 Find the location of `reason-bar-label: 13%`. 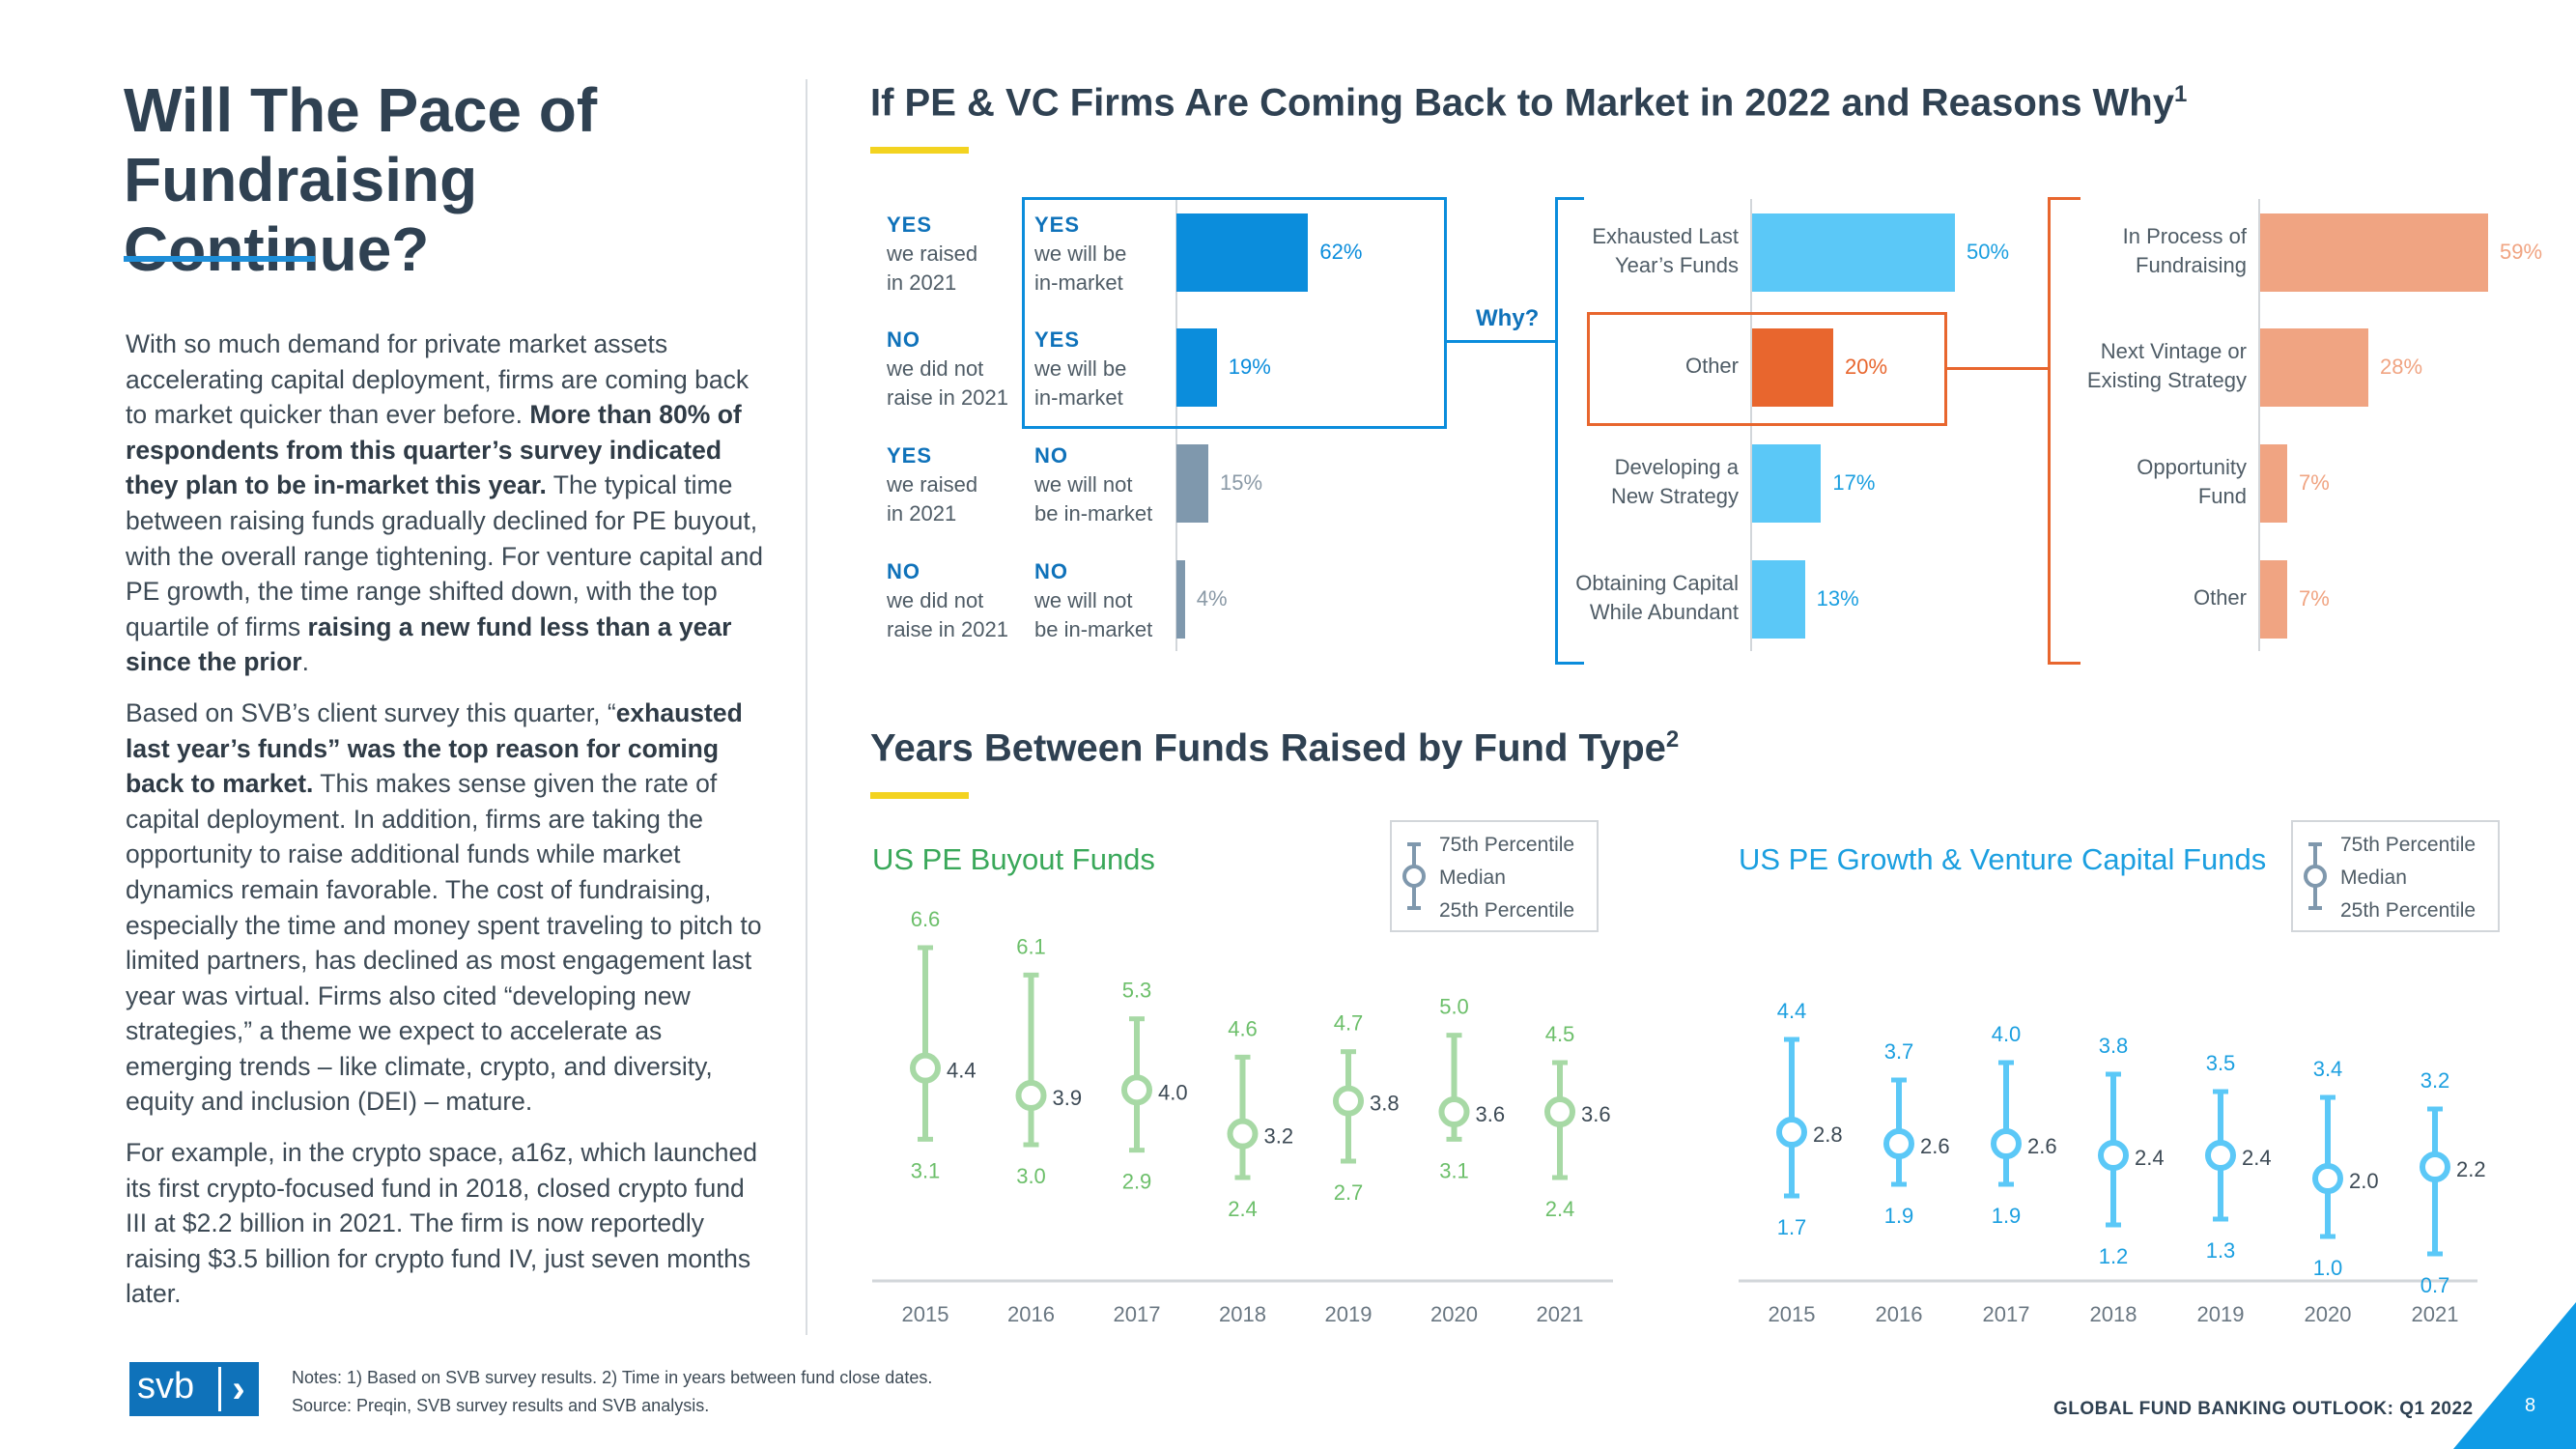

reason-bar-label: 13% is located at coordinates (1837, 598).